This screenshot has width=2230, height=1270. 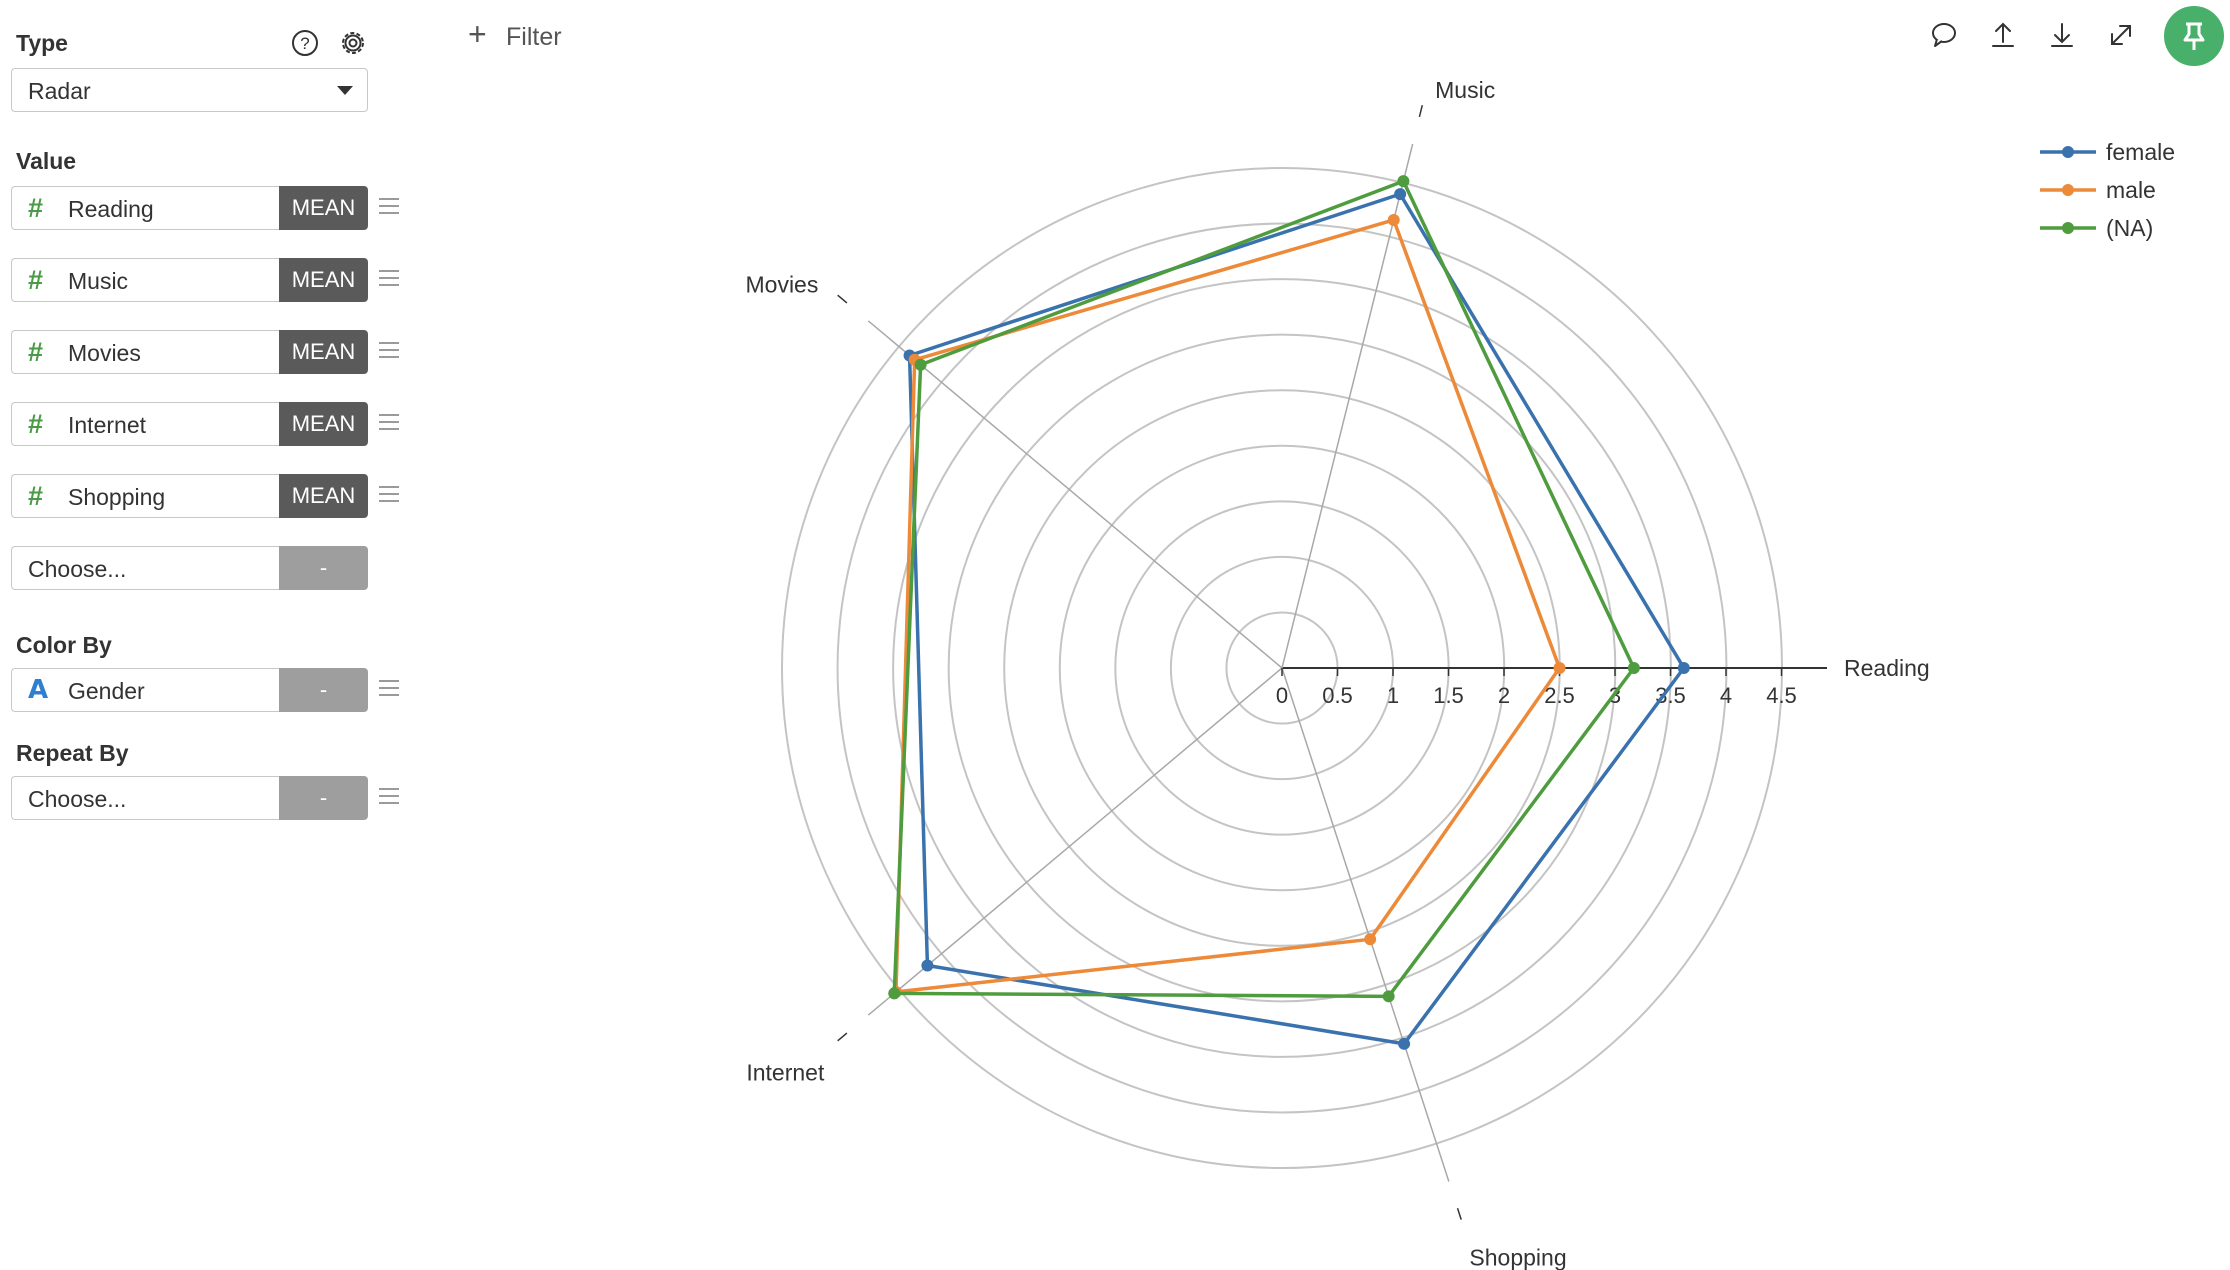 I want to click on data-point-na-shopping, so click(x=1389, y=996).